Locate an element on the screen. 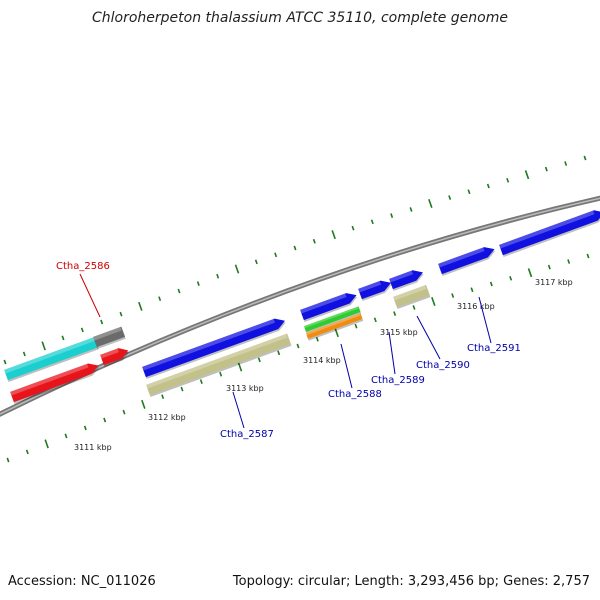  accession-text: Accession: NC_011026 is located at coordinates (82, 581).